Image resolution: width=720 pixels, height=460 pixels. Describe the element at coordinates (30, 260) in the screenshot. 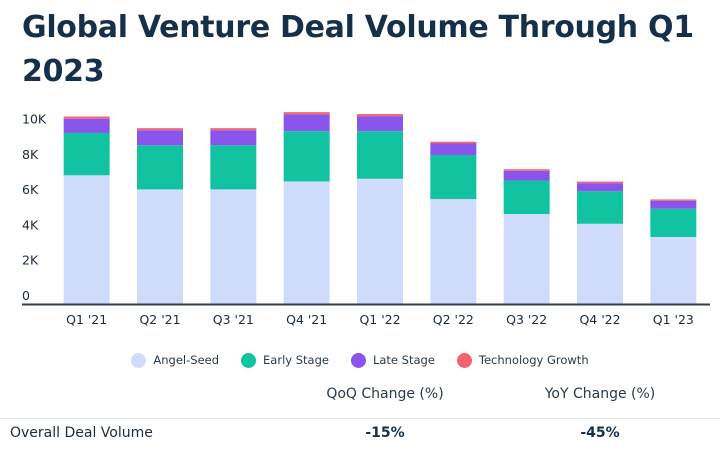

I see `y-tick-label: 2K` at that location.